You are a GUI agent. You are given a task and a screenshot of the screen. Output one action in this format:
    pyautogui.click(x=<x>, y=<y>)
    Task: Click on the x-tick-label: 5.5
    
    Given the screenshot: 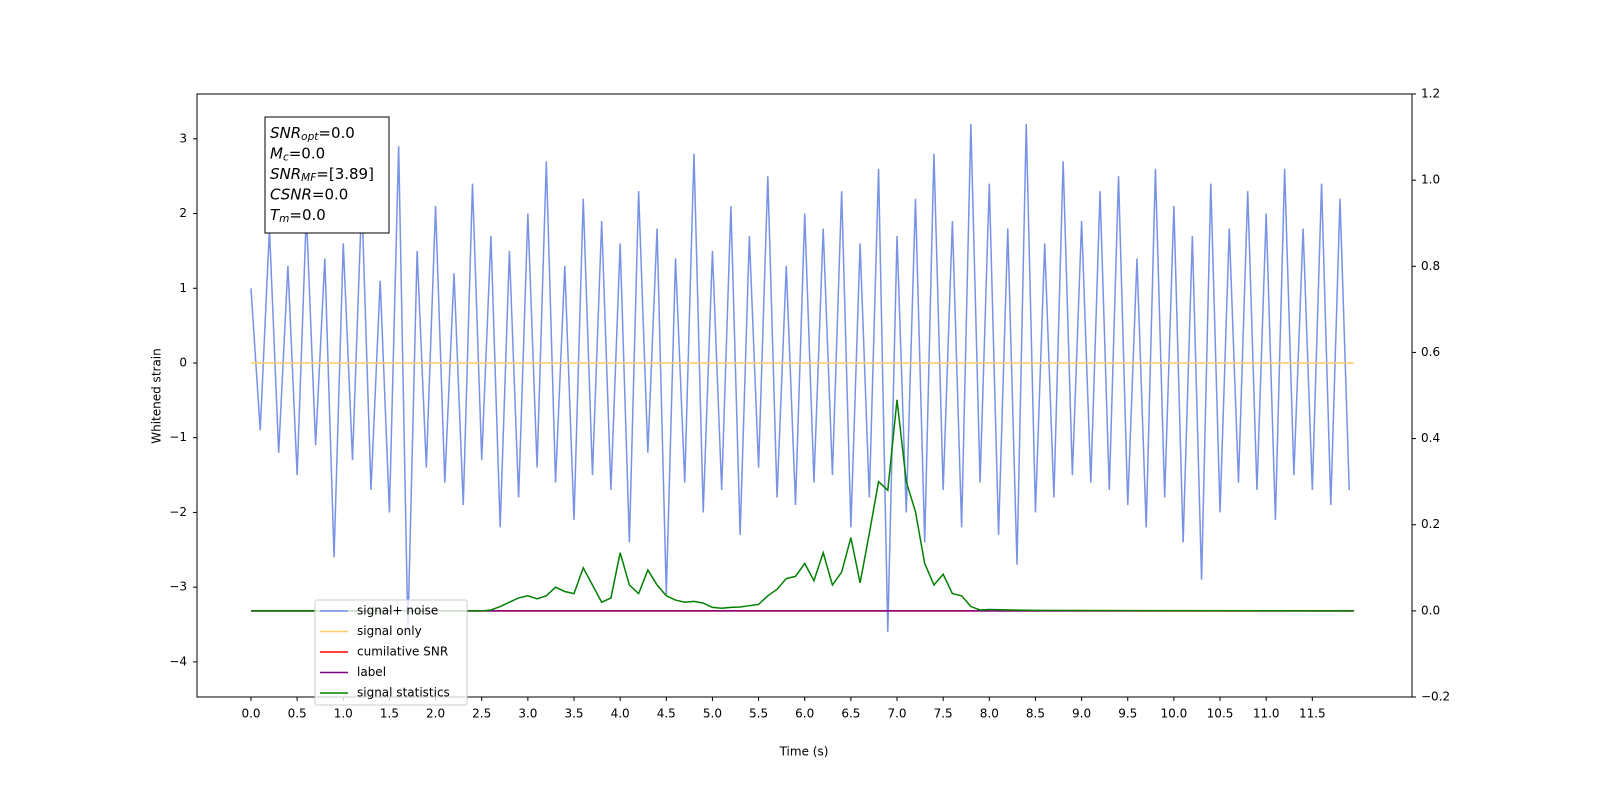 What is the action you would take?
    pyautogui.click(x=758, y=714)
    